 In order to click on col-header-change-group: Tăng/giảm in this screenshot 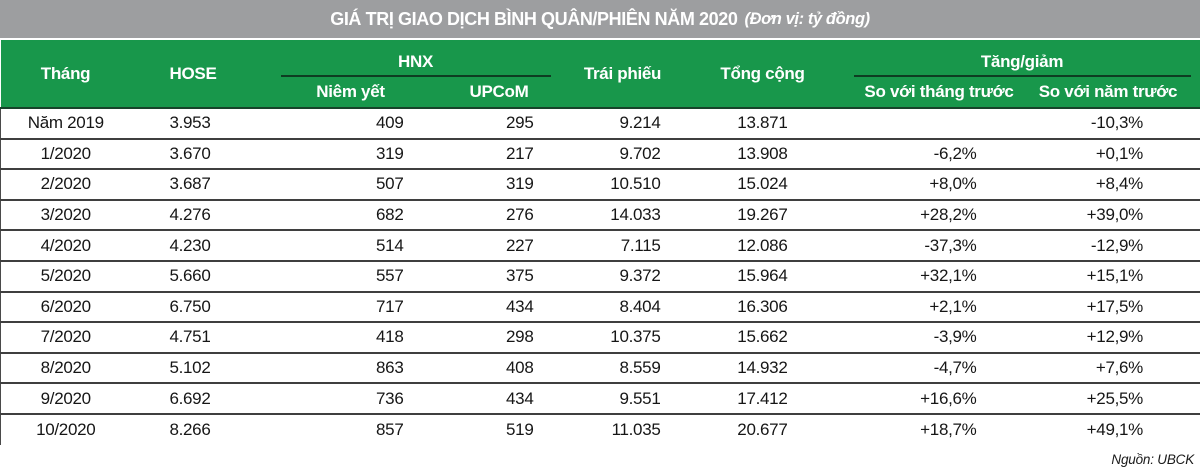, I will do `click(1016, 58)`.